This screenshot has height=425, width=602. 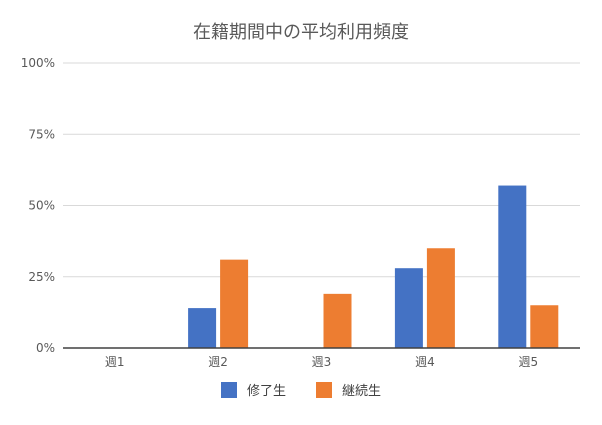 I want to click on y-axis-ticks: 0% 25% 50% 75% 100%, so click(x=38, y=205).